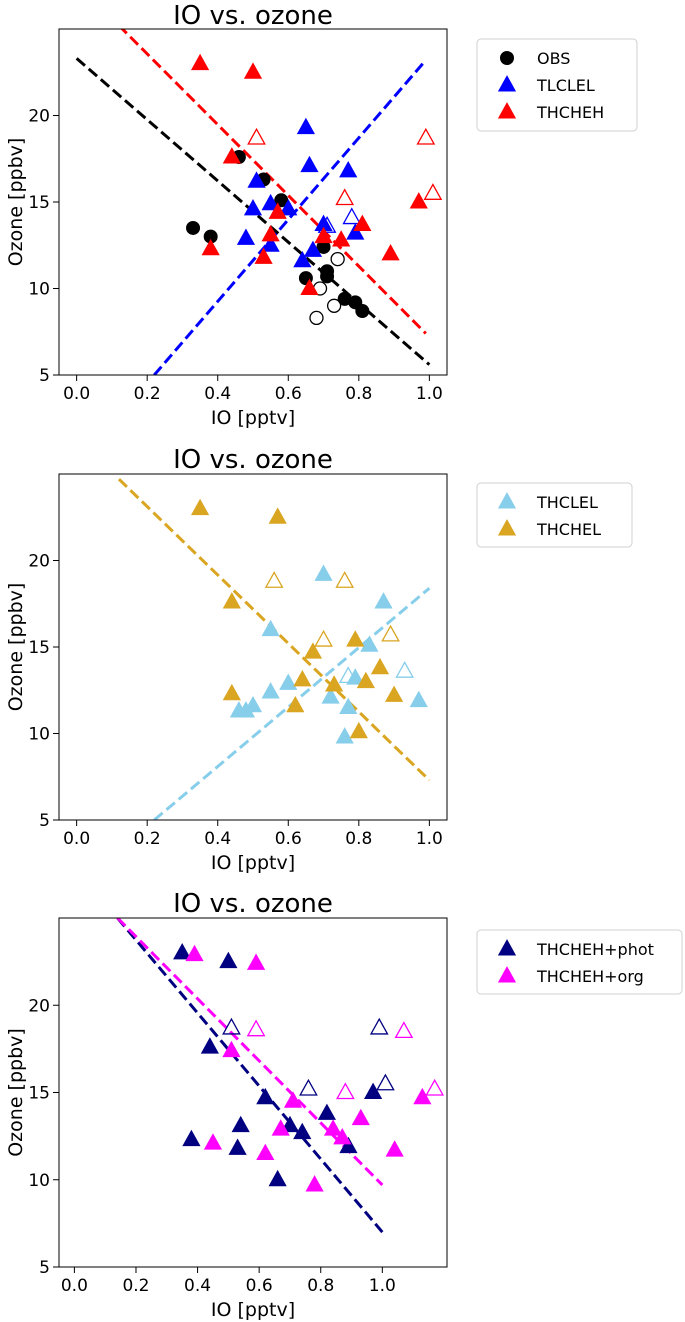 Image resolution: width=685 pixels, height=1322 pixels. What do you see at coordinates (553, 58) in the screenshot?
I see `legend-label: OBS` at bounding box center [553, 58].